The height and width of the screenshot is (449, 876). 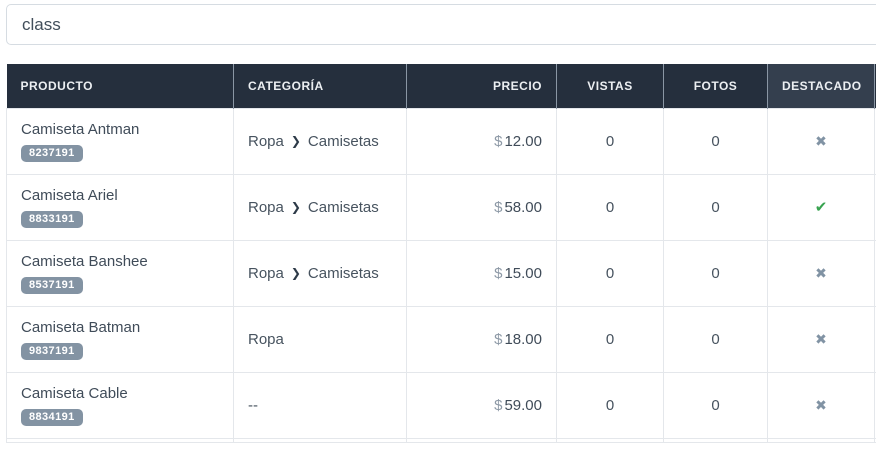 I want to click on price-amount: 18.00, so click(x=523, y=339).